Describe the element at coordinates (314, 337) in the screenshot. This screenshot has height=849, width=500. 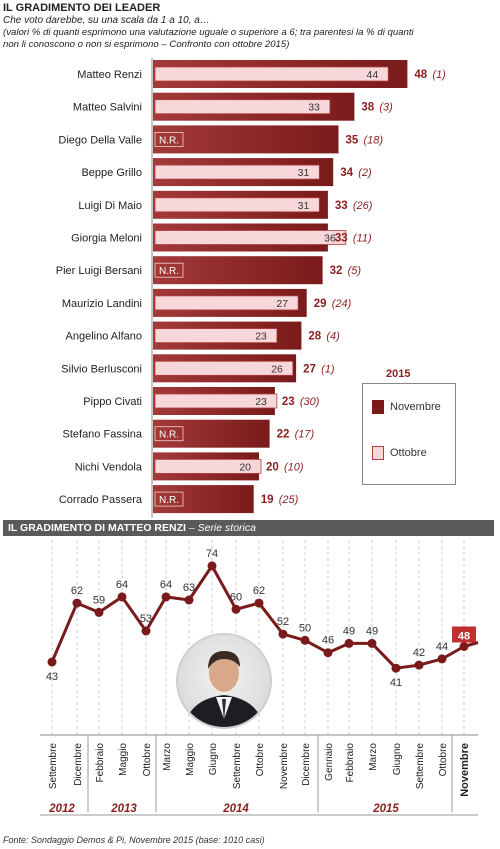
I see `value-novembre-angelino-alfano: 28` at that location.